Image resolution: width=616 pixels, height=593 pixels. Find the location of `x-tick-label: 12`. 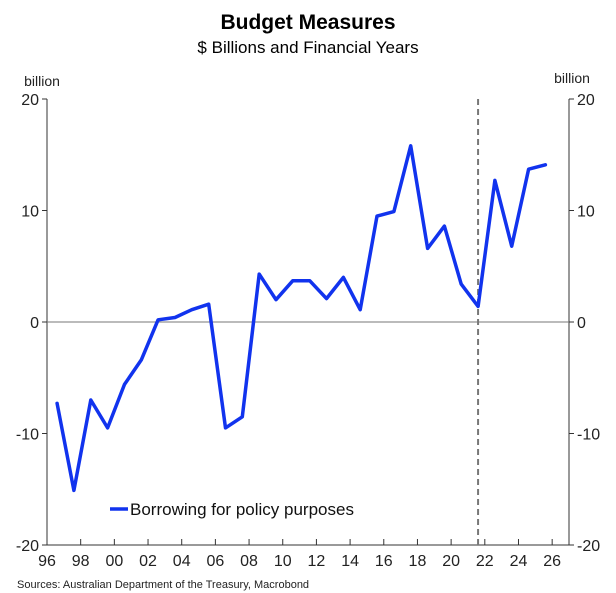

x-tick-label: 12 is located at coordinates (317, 561).